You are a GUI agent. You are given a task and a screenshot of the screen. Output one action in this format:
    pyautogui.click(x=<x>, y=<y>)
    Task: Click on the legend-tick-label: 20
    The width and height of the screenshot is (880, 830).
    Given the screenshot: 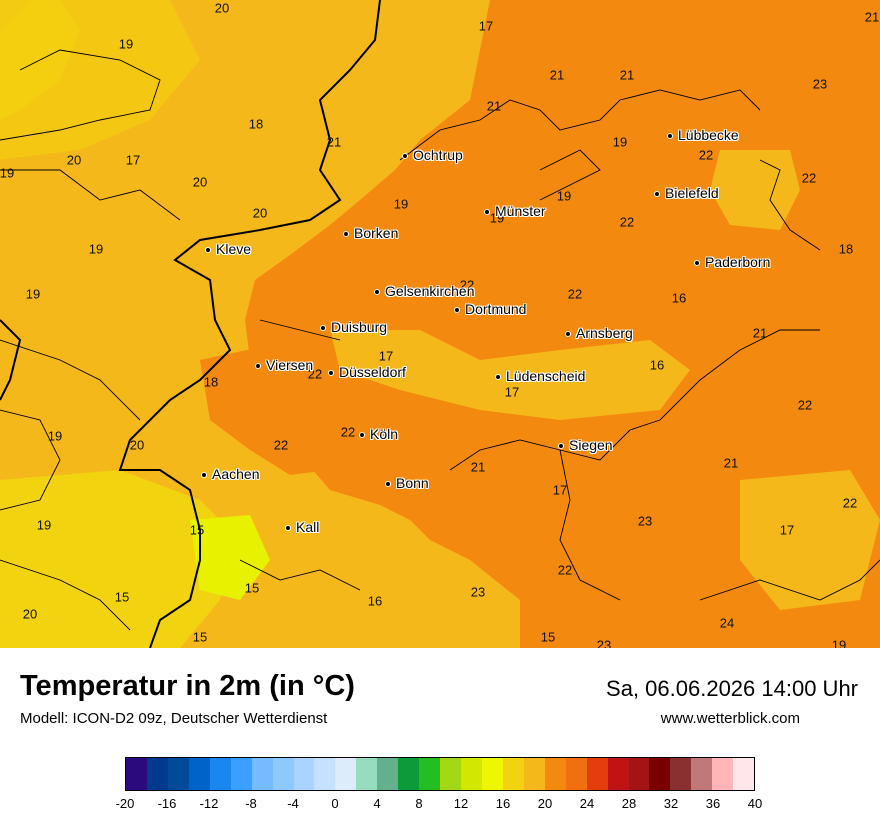 What is the action you would take?
    pyautogui.click(x=545, y=803)
    